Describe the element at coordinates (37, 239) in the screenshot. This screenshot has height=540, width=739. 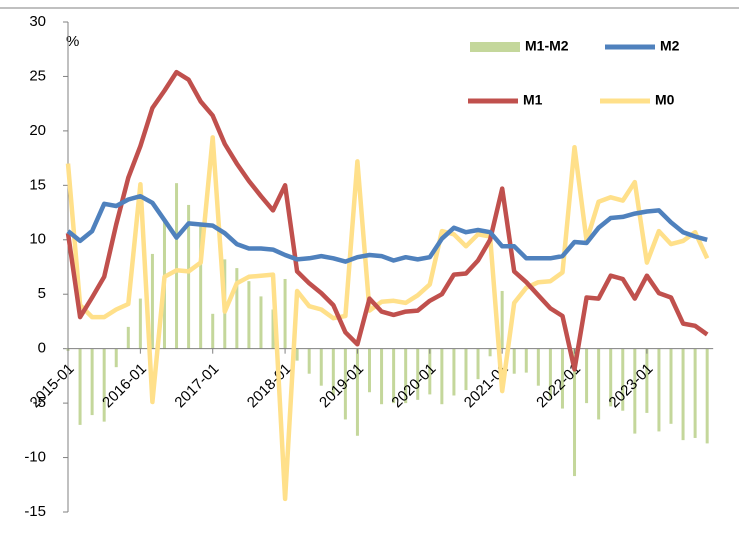
I see `y-tick-label: 10` at that location.